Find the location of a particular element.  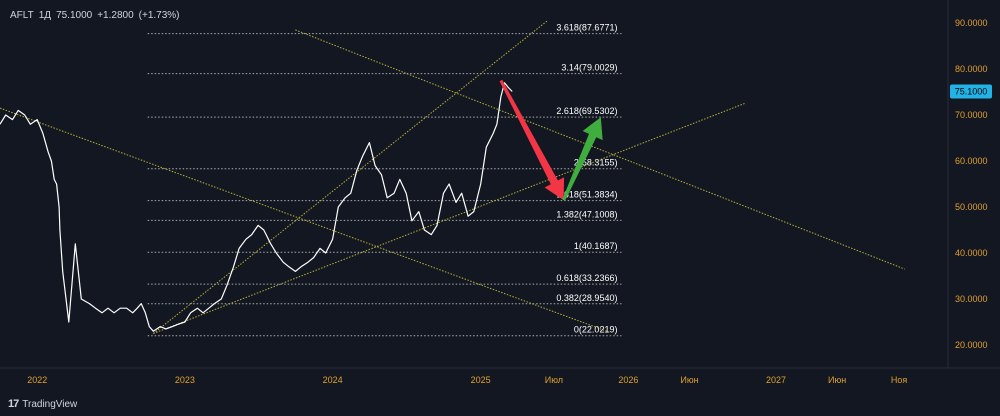

logo-text: TradingView is located at coordinates (50, 404).